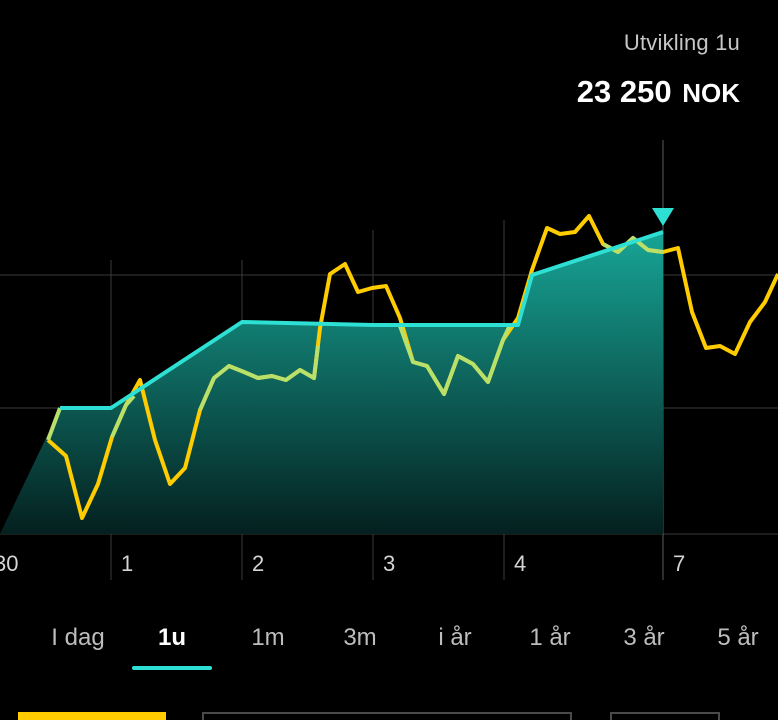  Describe the element at coordinates (681, 42) in the screenshot. I see `tooltip-subtitle: Utvikling 1u` at that location.